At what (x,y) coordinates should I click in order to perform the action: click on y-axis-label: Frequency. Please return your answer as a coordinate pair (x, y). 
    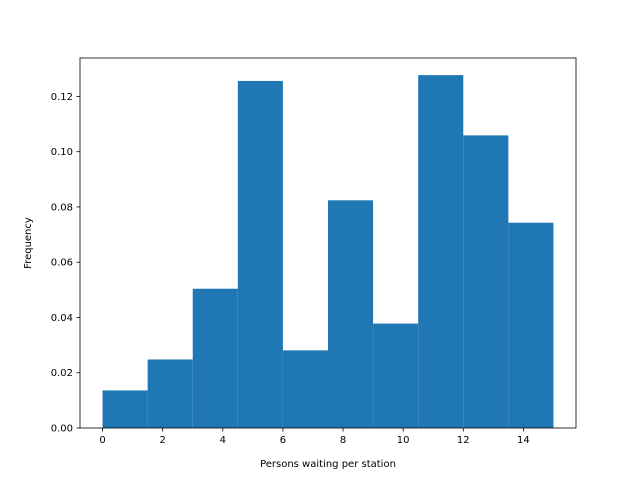
    Looking at the image, I should click on (28, 243).